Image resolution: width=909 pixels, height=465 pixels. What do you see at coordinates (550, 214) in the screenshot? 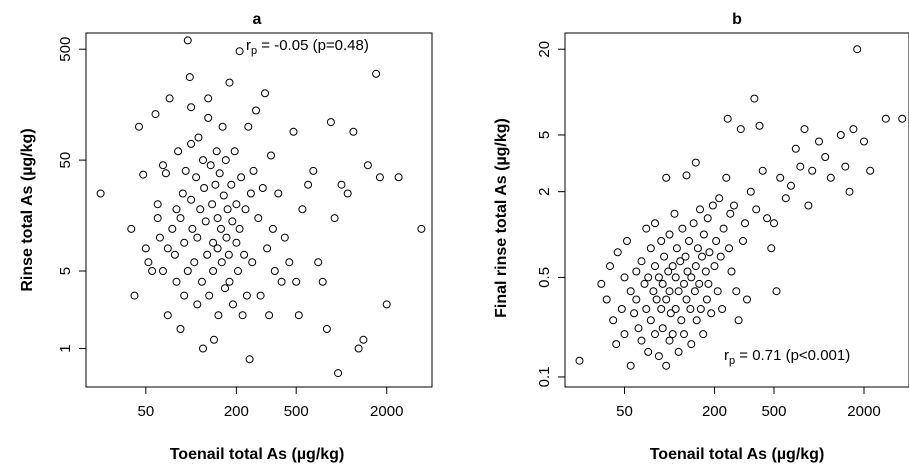
I see `panel-b-y-axis: 0.1 0.5 2 5 20` at bounding box center [550, 214].